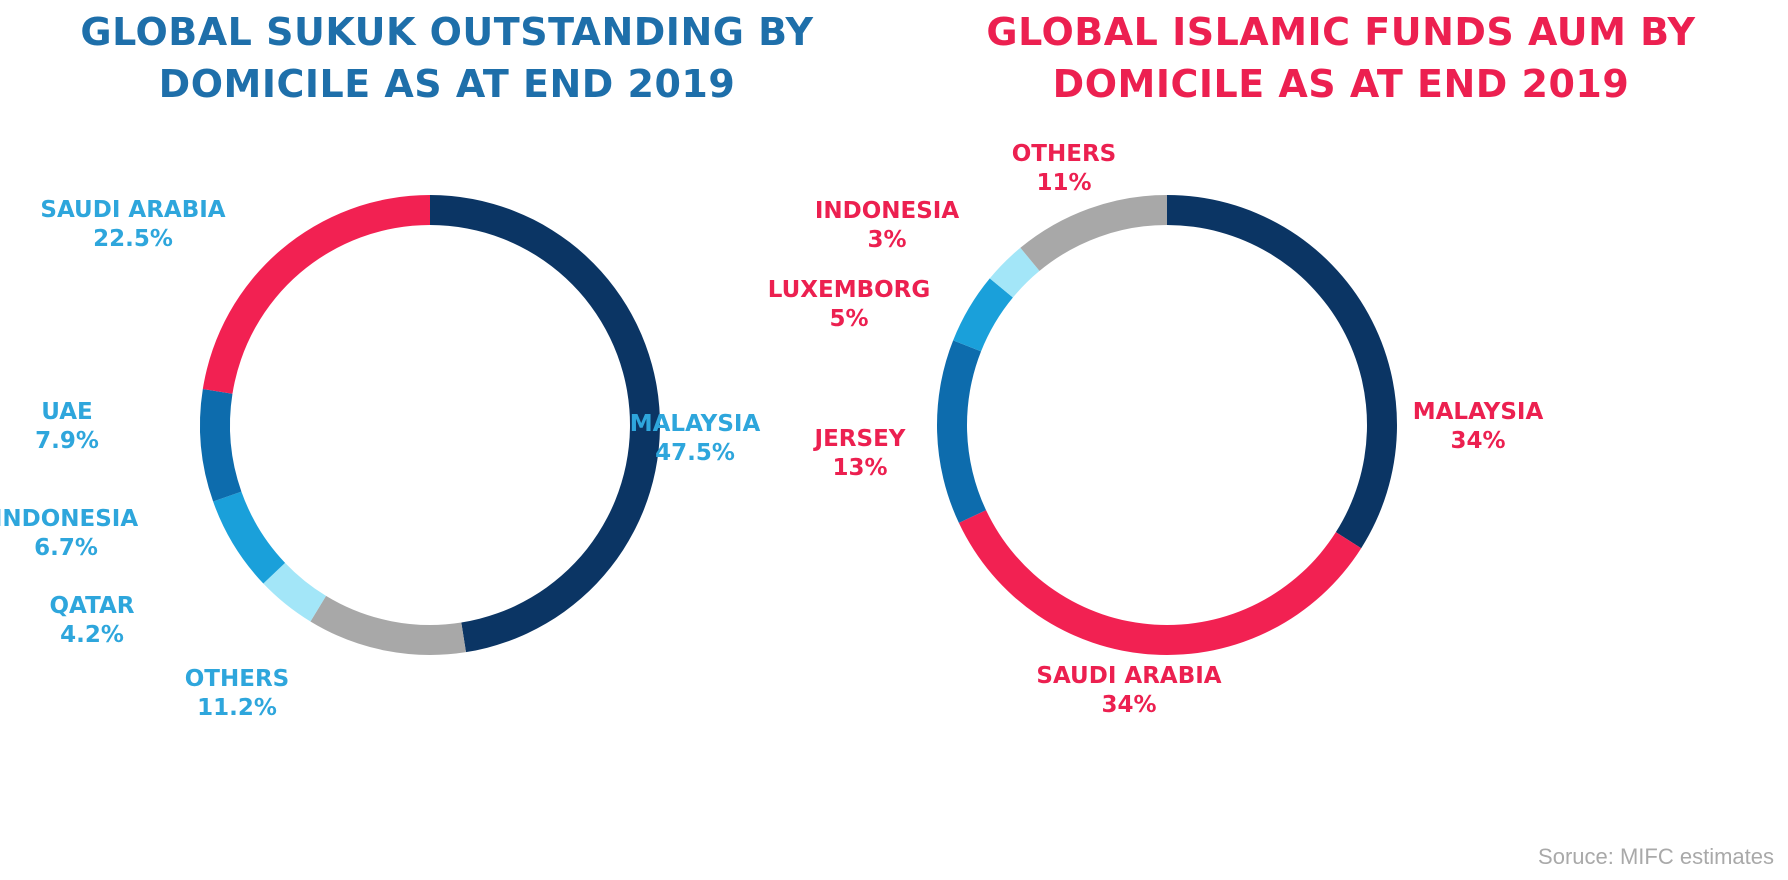 This screenshot has height=880, width=1788. Describe the element at coordinates (545, 424) in the screenshot. I see `sukuk-slice-malaysia` at that location.